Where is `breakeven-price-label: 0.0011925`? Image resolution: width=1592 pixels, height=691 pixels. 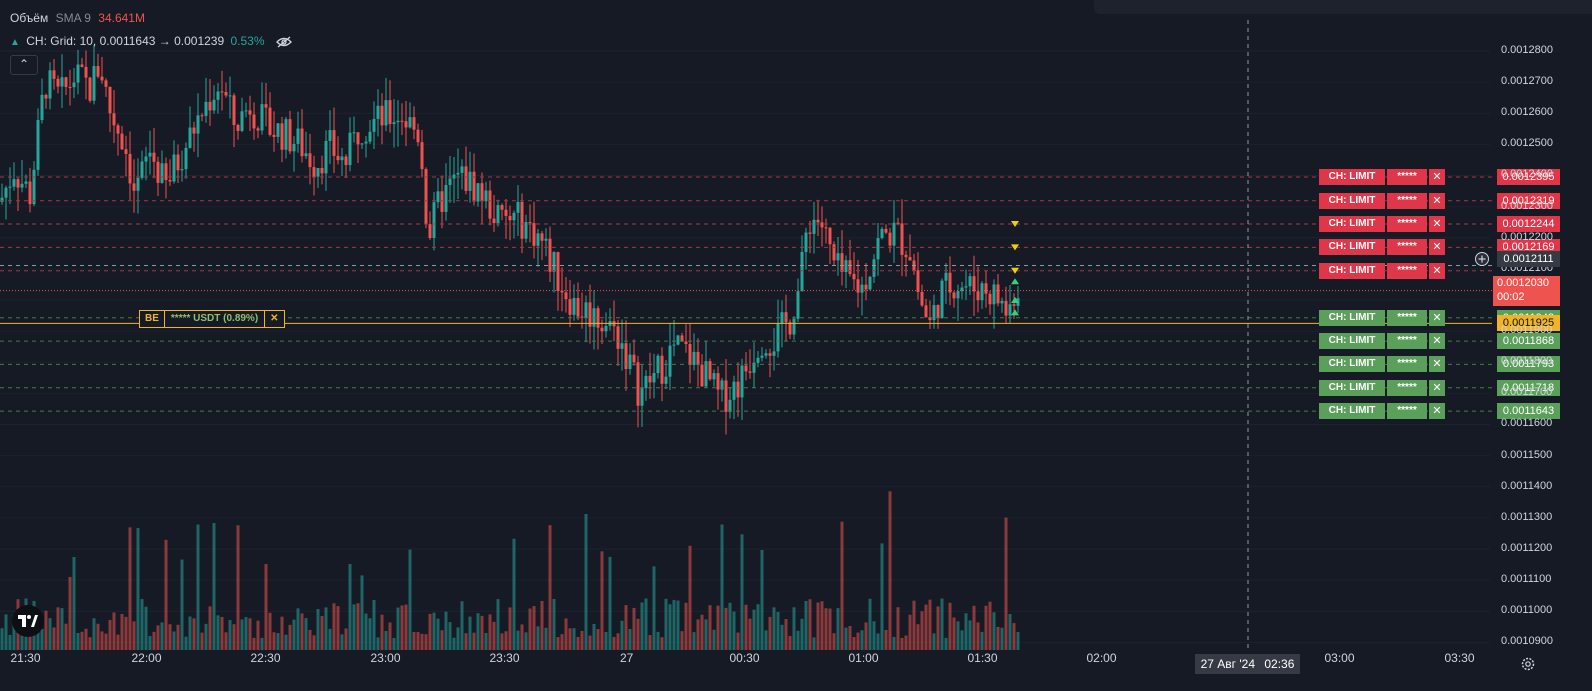
breakeven-price-label: 0.0011925 is located at coordinates (1528, 323).